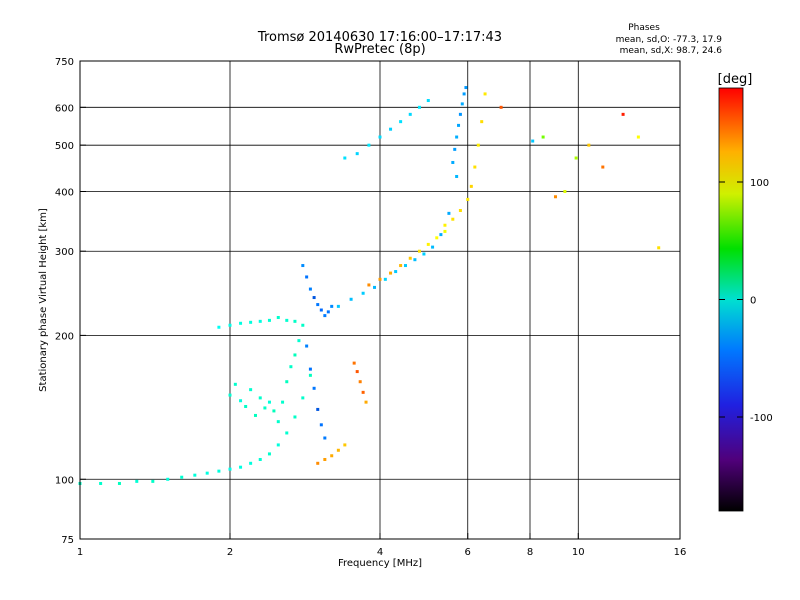 This screenshot has height=600, width=800. Describe the element at coordinates (735, 79) in the screenshot. I see `colorbar-label: [deg]` at that location.